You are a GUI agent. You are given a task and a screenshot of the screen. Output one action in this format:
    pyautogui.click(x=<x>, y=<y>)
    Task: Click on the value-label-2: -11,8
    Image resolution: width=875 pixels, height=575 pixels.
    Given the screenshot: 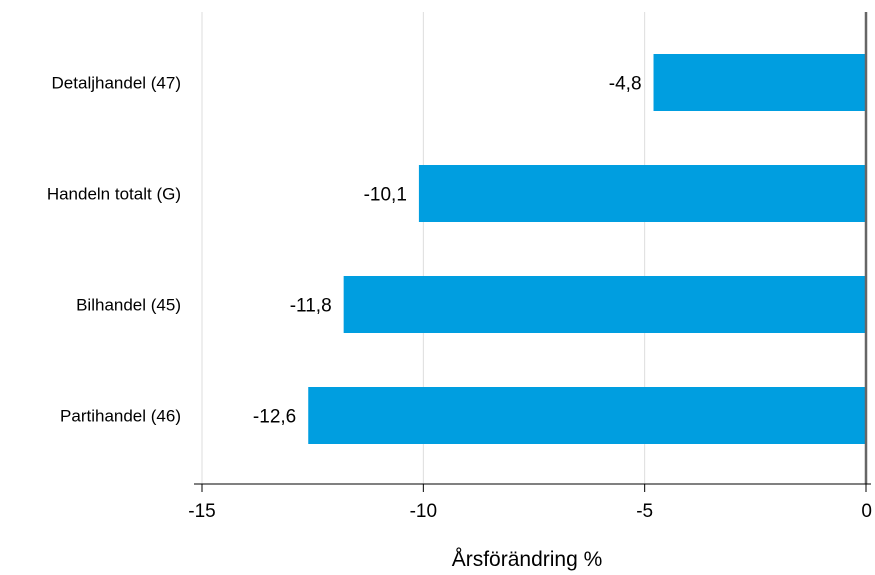 What is the action you would take?
    pyautogui.click(x=311, y=306)
    